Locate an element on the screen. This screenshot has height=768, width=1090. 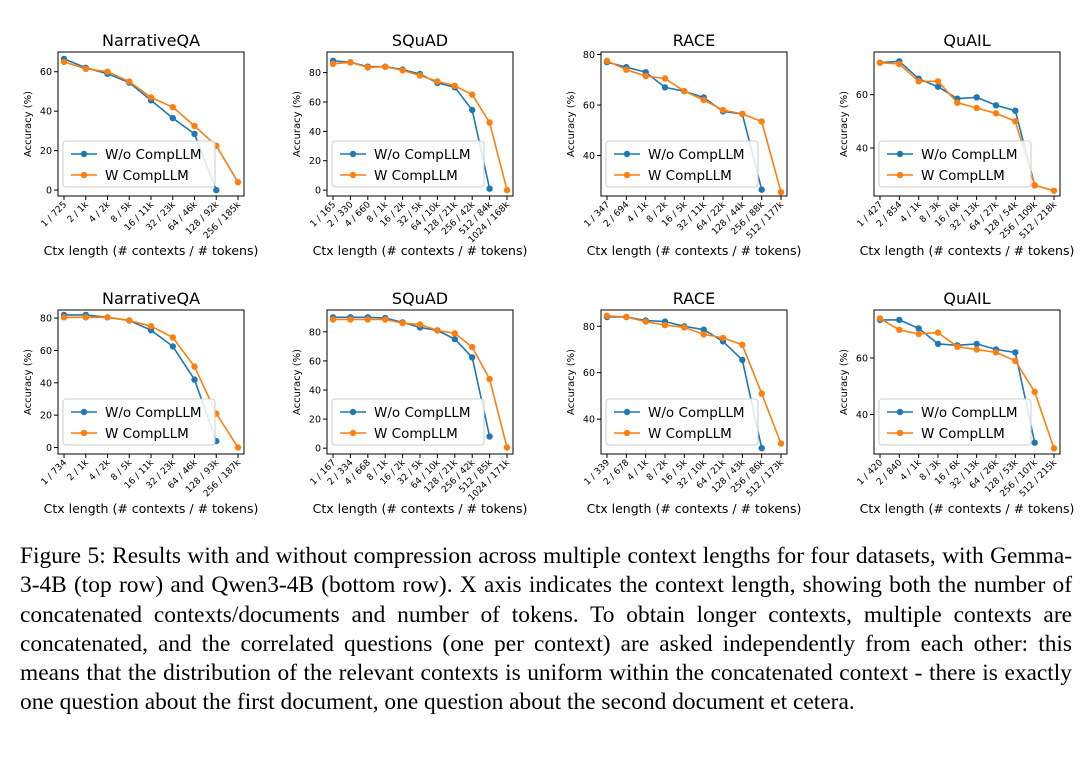
y-tick-label: 0 is located at coordinates (318, 191).